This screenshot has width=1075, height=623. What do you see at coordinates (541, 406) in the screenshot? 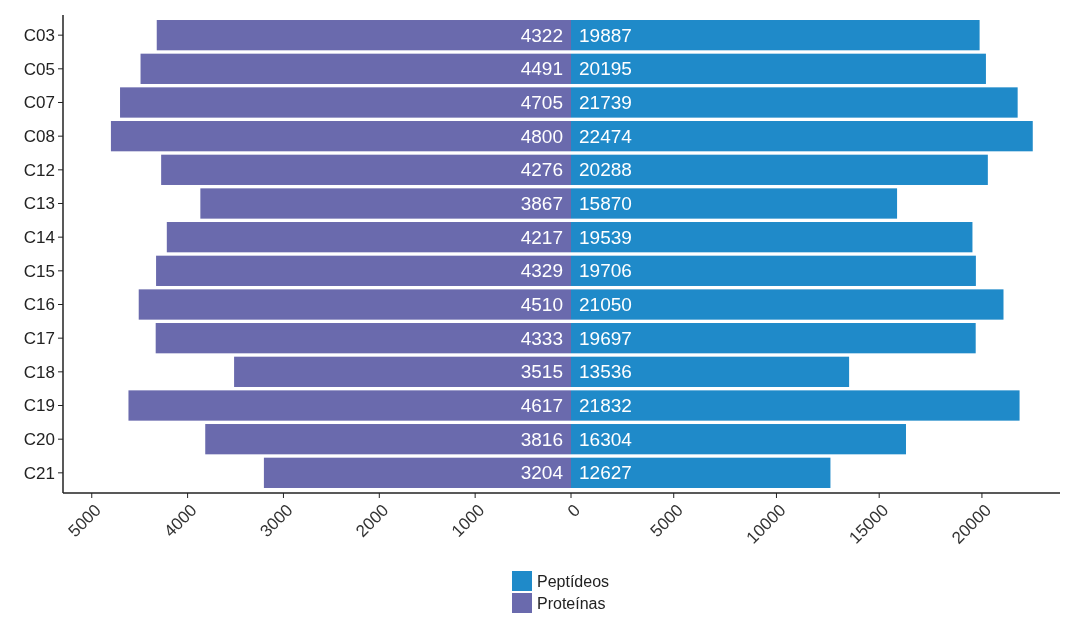
I see `data-label: 4617` at bounding box center [541, 406].